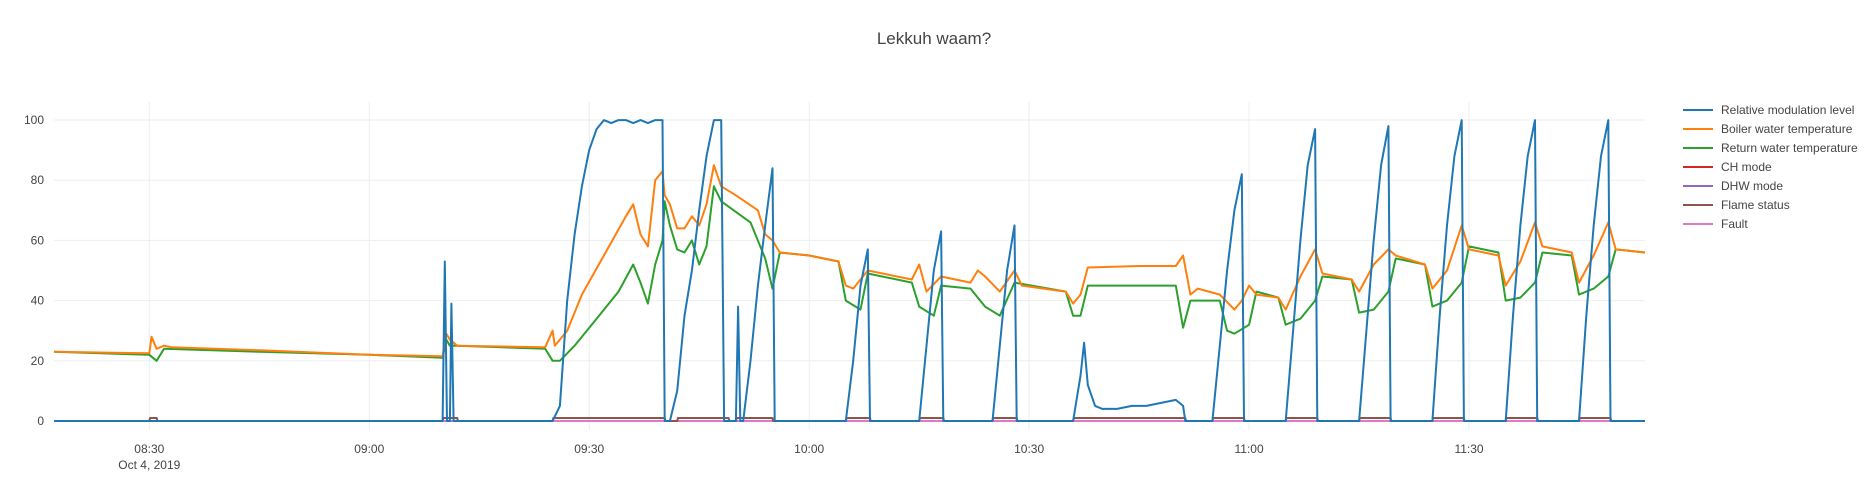 Image resolution: width=1868 pixels, height=495 pixels. Describe the element at coordinates (1787, 129) in the screenshot. I see `legend-label: Boiler water temperature` at that location.